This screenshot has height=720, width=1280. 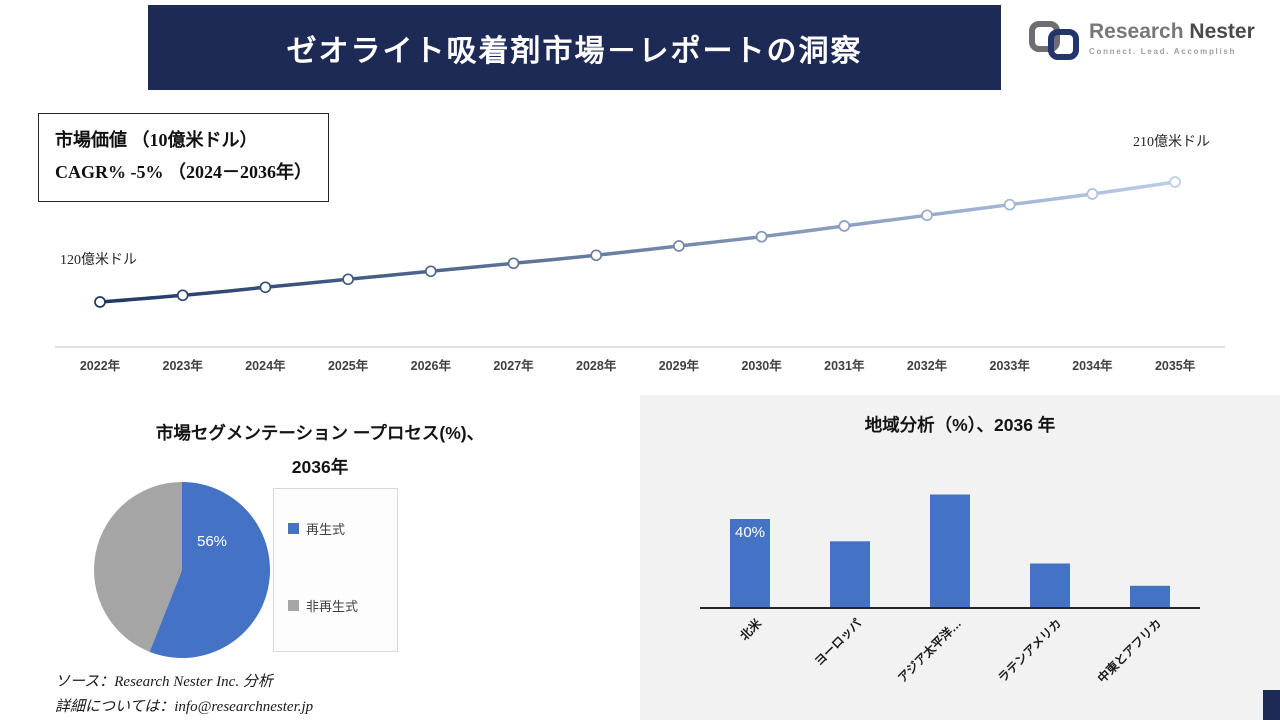 I want to click on svg-text: 40%, so click(x=750, y=532).